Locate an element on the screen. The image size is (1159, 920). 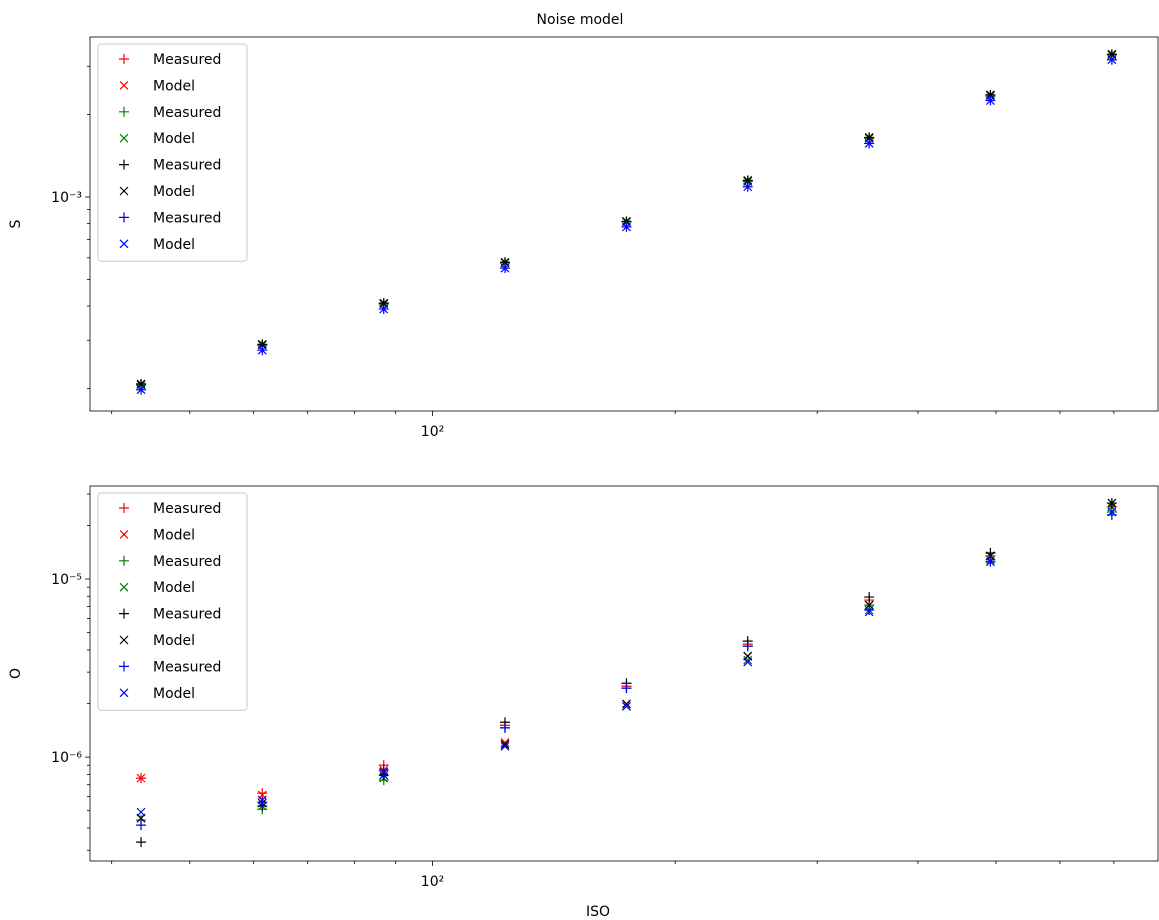
y-tick-label: 10⁻⁵ is located at coordinates (66, 580).